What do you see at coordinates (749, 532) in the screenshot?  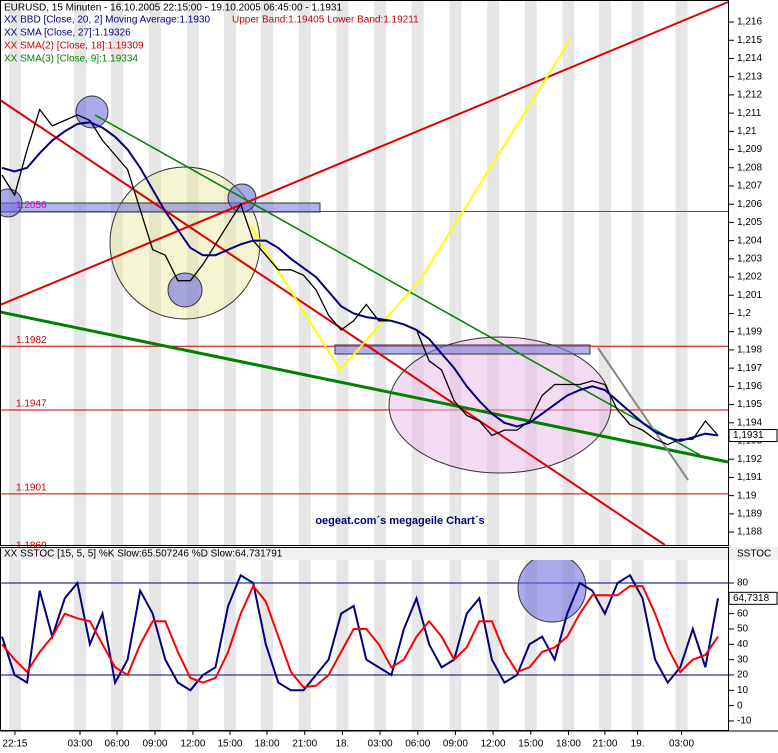 I see `y-tick-label: 1,188` at bounding box center [749, 532].